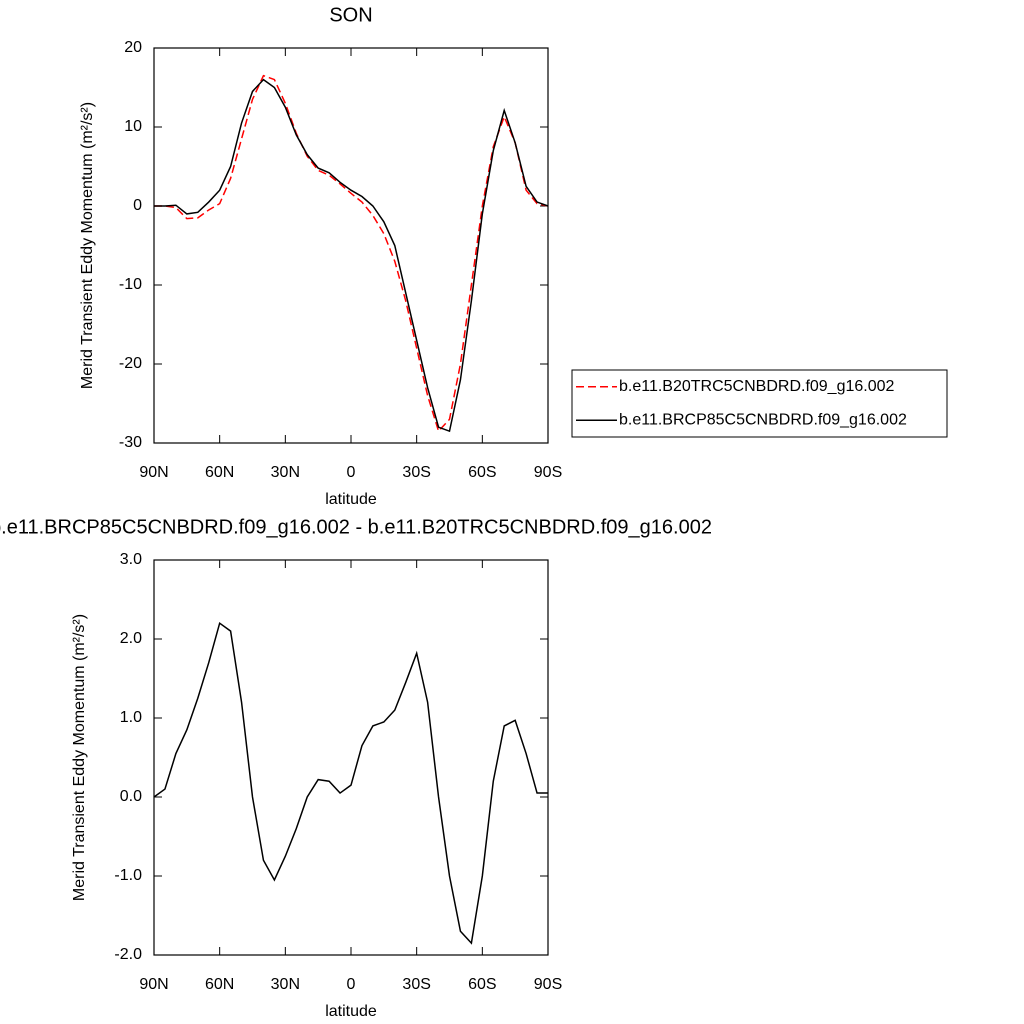  What do you see at coordinates (130, 442) in the screenshot?
I see `y-tick-label: -30` at bounding box center [130, 442].